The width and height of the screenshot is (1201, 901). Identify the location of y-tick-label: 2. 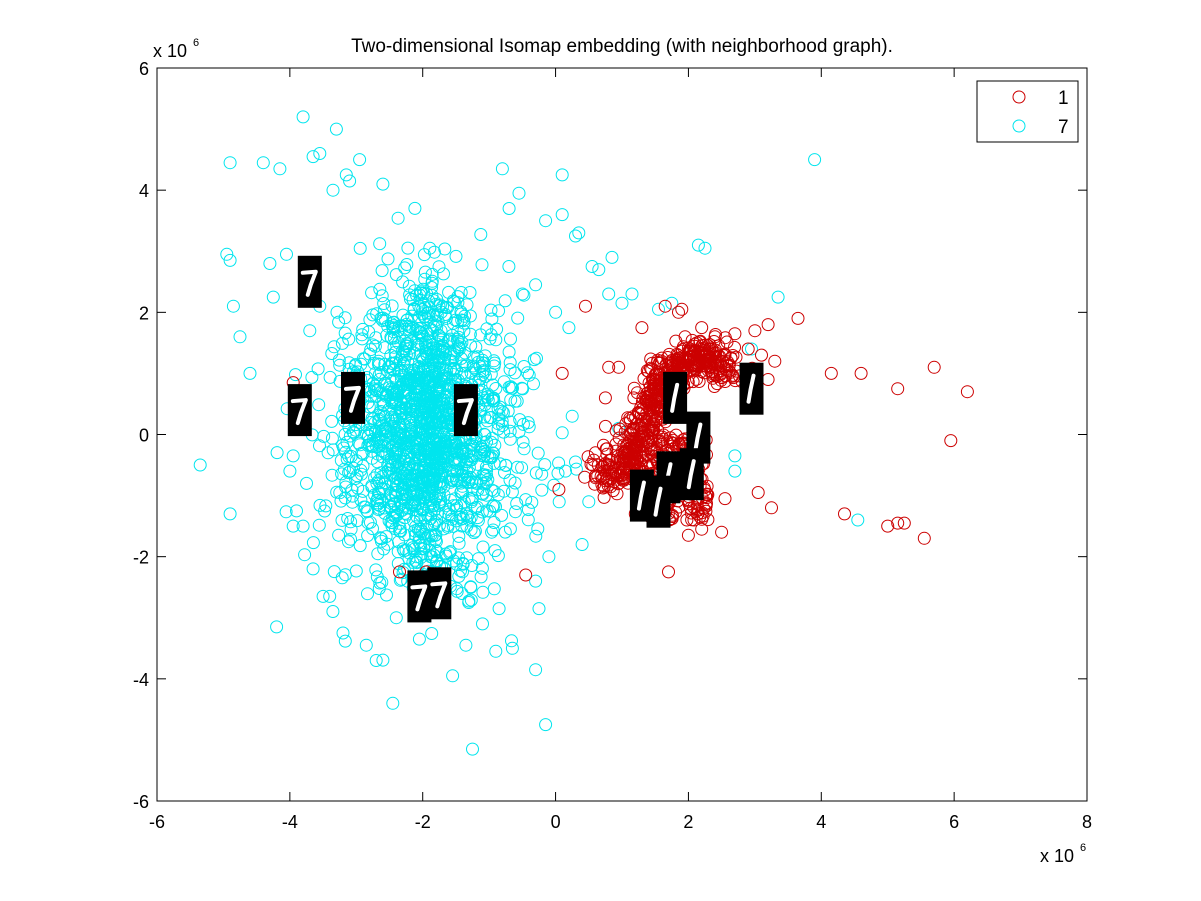
(144, 313).